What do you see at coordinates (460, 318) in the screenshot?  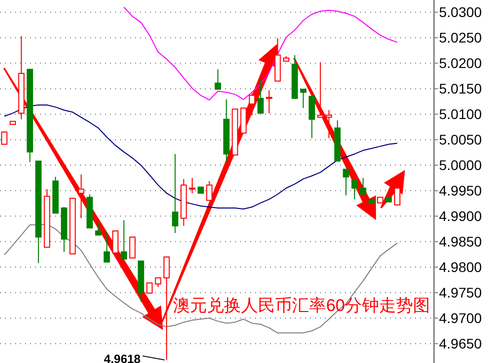 I see `y-tick-label: 4.9700` at bounding box center [460, 318].